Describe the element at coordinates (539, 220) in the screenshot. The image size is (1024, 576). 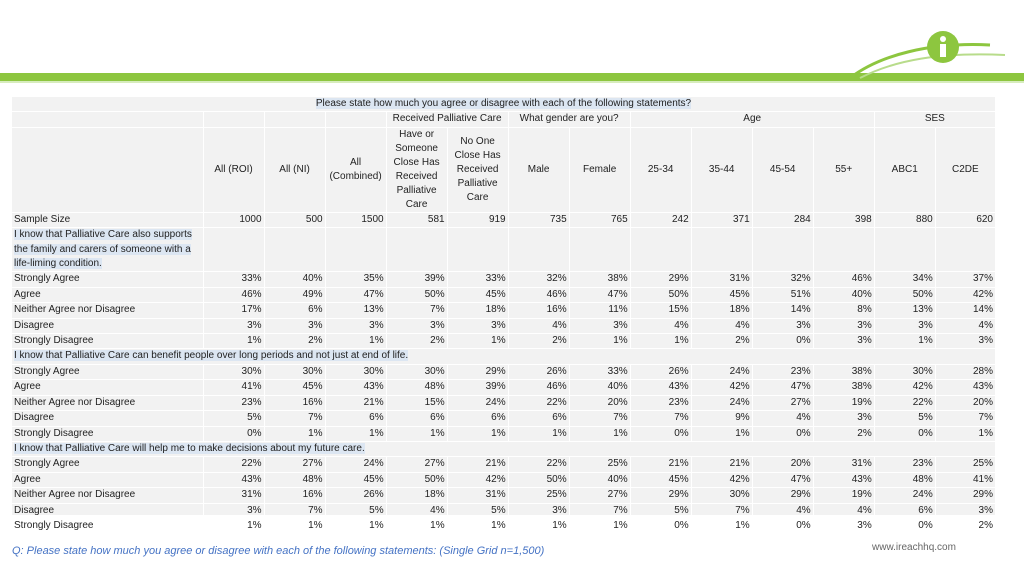
I see `sample-size-cell: 735` at that location.